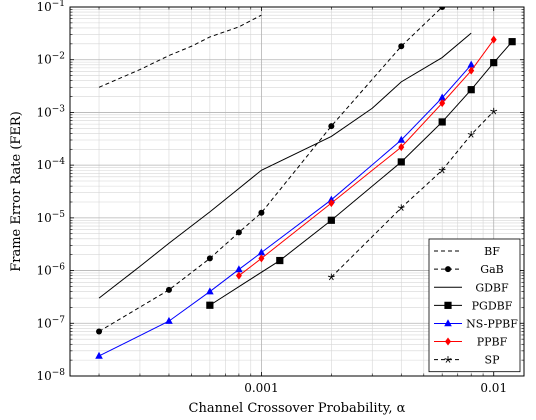 This screenshot has width=536, height=420. I want to click on y-tick-label: 10⁻⁶, so click(50, 270).